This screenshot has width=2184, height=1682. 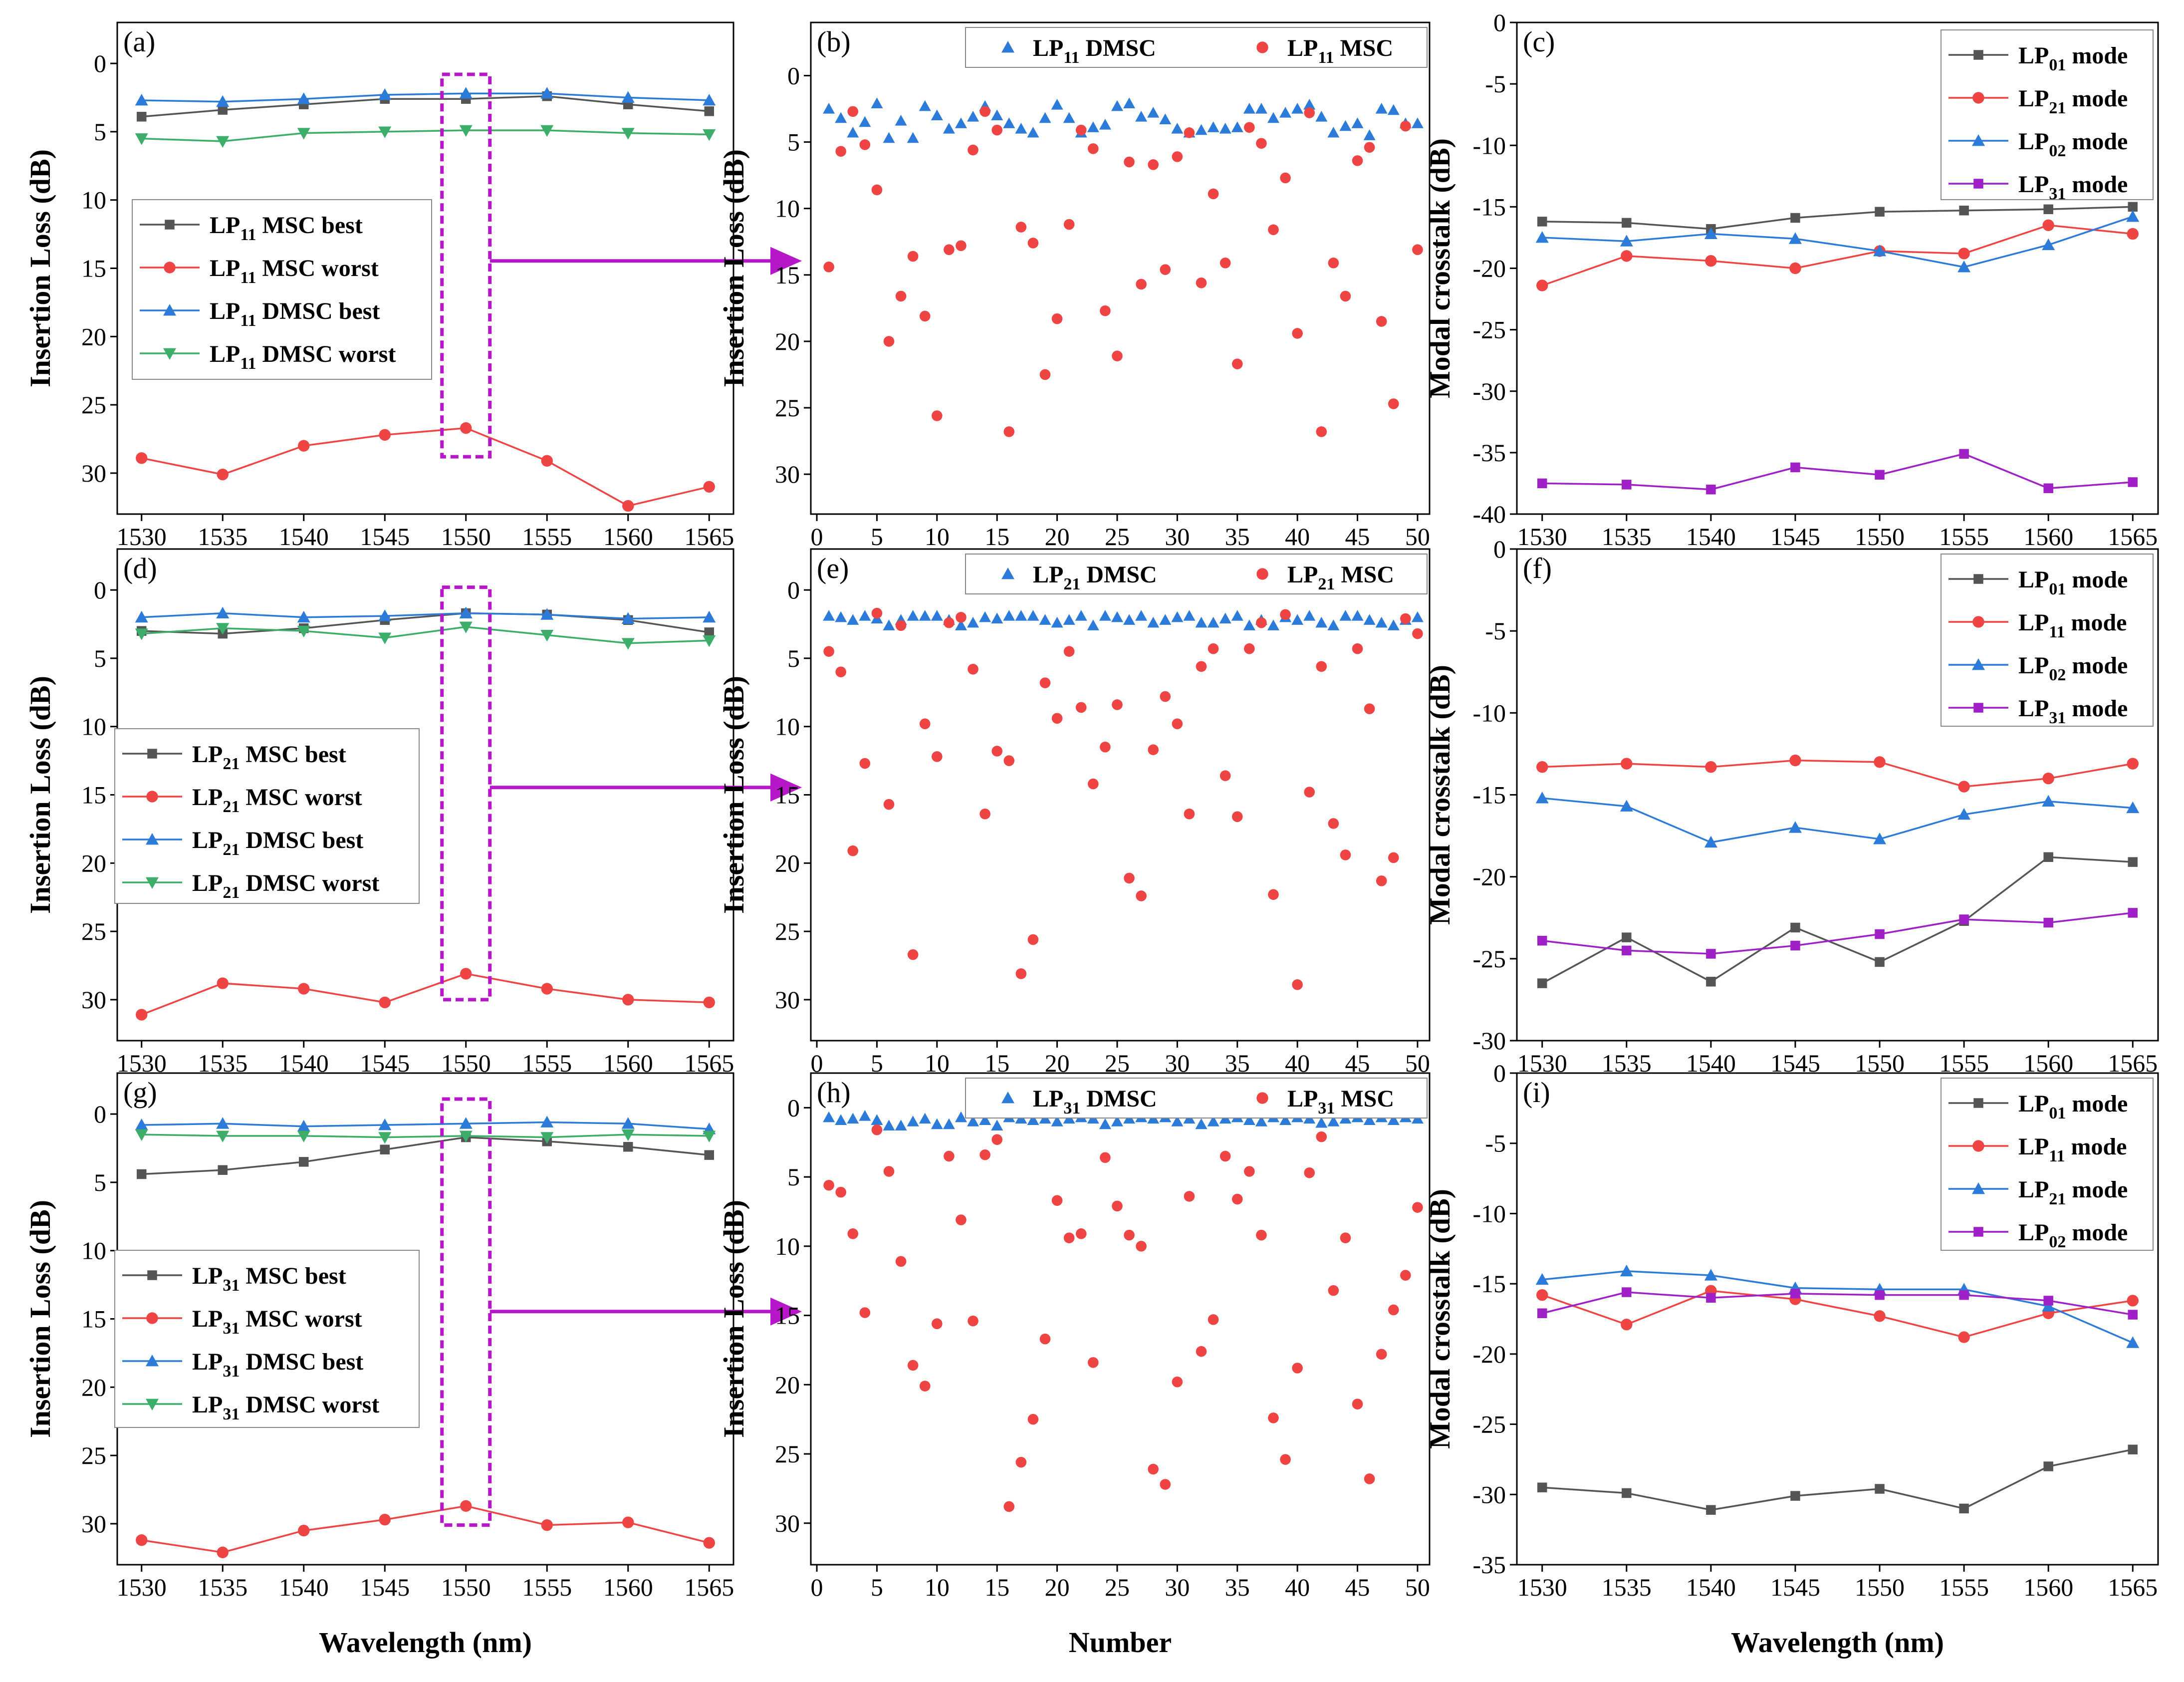 What do you see at coordinates (99, 795) in the screenshot?
I see `y-axis-ticks: 0 5 10 15 20 25 30` at bounding box center [99, 795].